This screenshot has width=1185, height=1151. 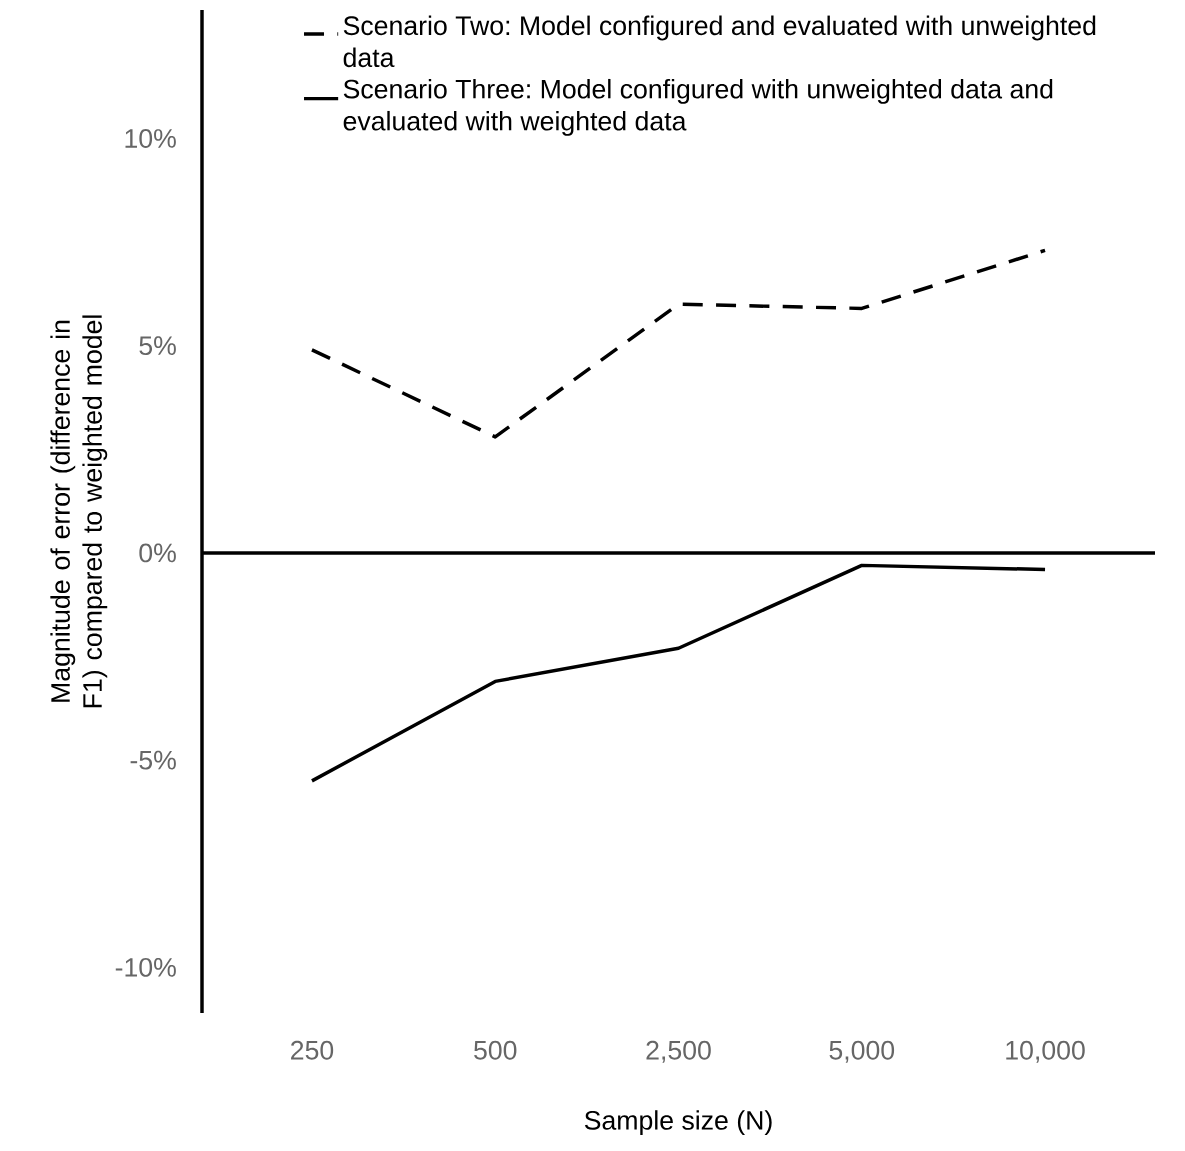 I want to click on y-tick-label: 5%, so click(x=157, y=346).